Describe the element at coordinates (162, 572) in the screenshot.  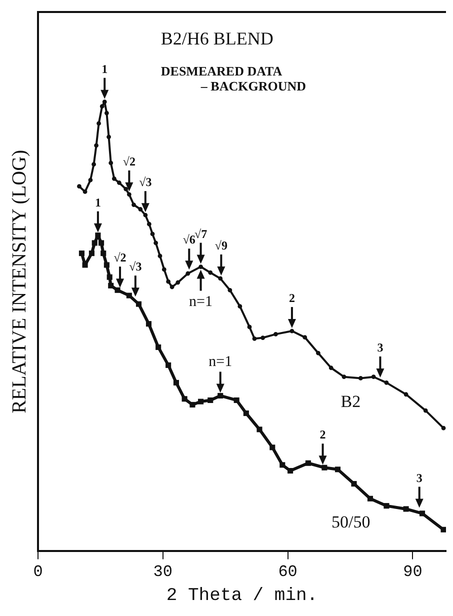
I see `x-tick-label: 30` at that location.